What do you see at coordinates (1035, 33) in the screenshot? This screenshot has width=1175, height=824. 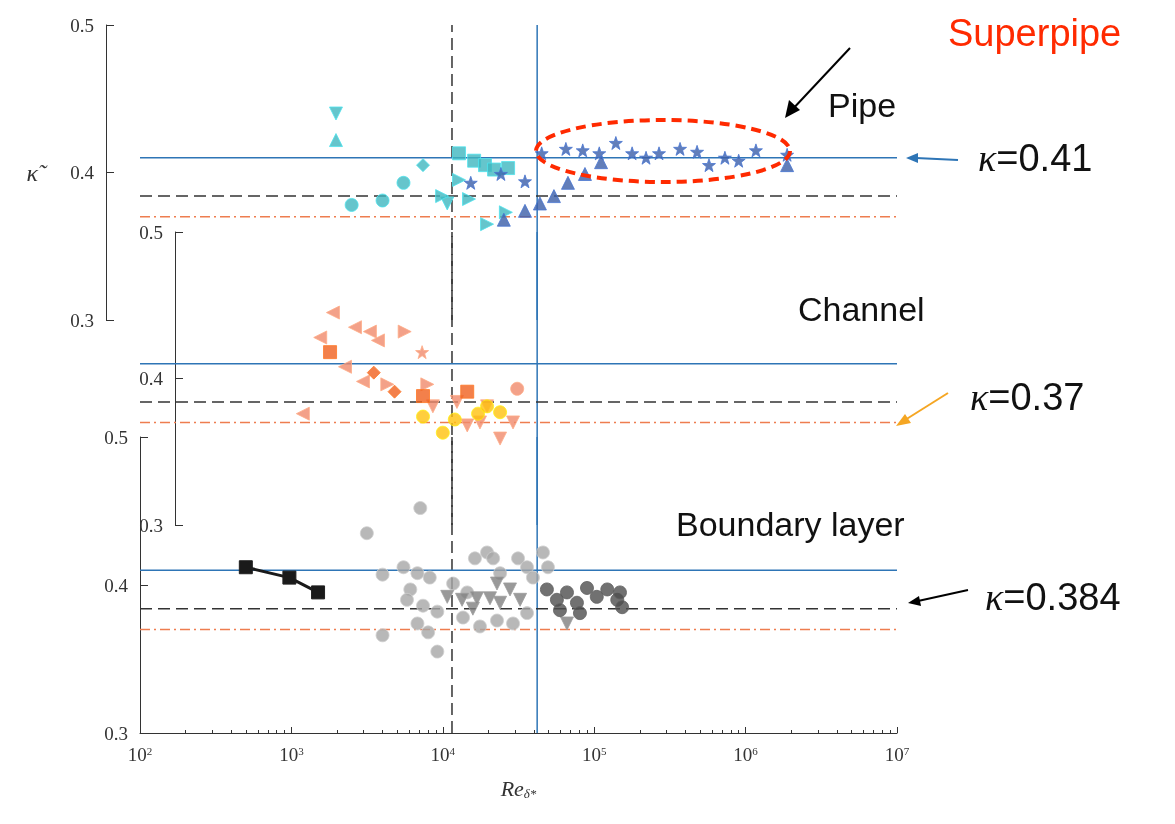 I see `text: Superpipe` at bounding box center [1035, 33].